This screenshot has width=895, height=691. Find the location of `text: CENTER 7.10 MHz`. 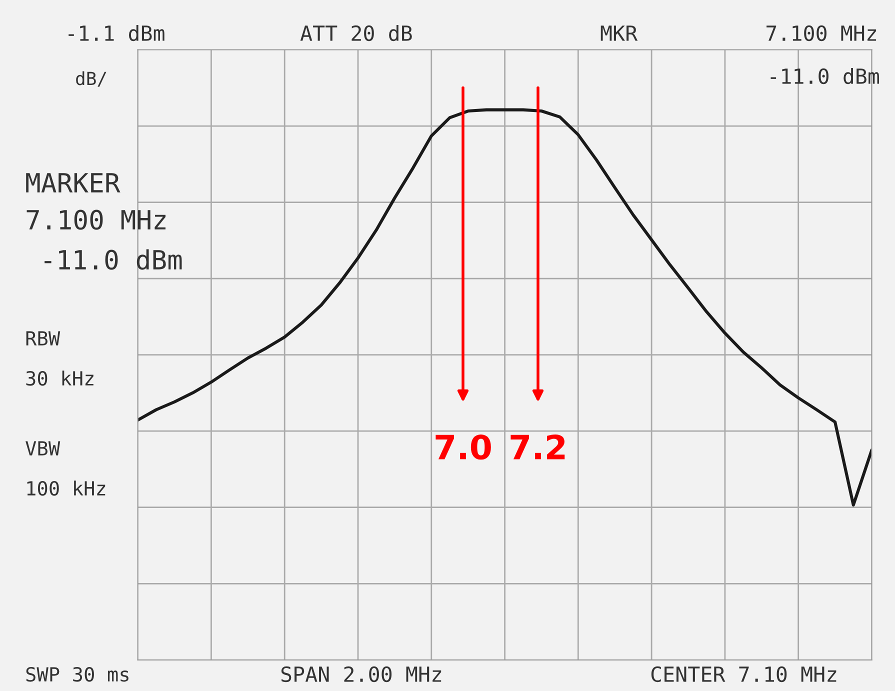

text: CENTER 7.10 MHz is located at coordinates (743, 674).